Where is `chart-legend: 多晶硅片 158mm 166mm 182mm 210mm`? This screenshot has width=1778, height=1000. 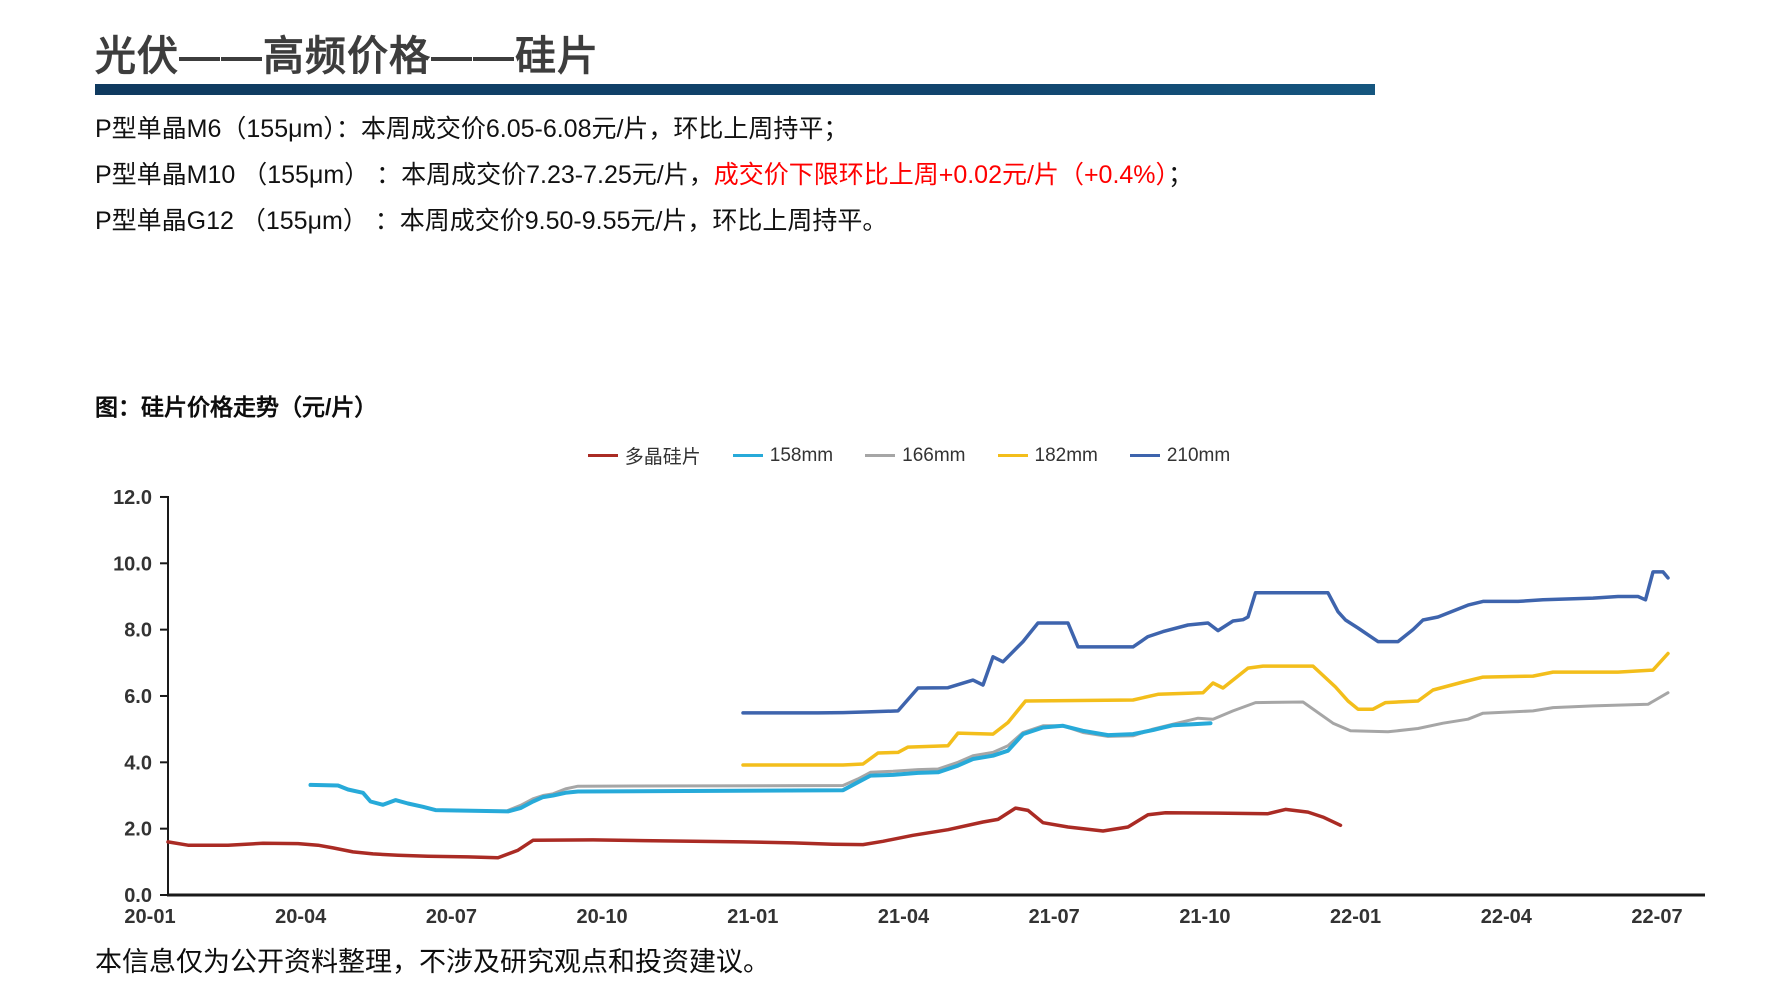
chart-legend: 多晶硅片 158mm 166mm 182mm 210mm is located at coordinates (889, 455).